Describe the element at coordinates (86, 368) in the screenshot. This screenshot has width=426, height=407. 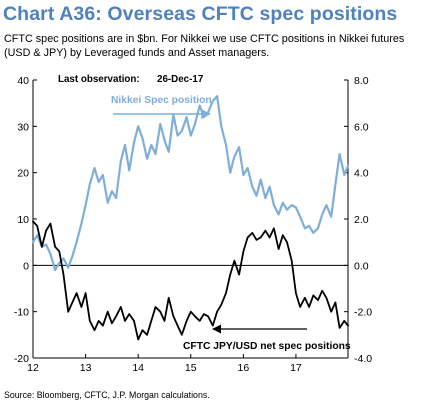
I see `x-tick-label: 13` at that location.